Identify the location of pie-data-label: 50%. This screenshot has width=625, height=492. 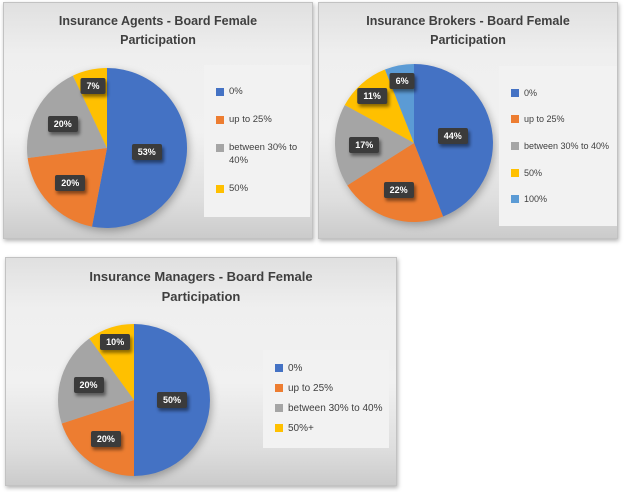
(172, 400).